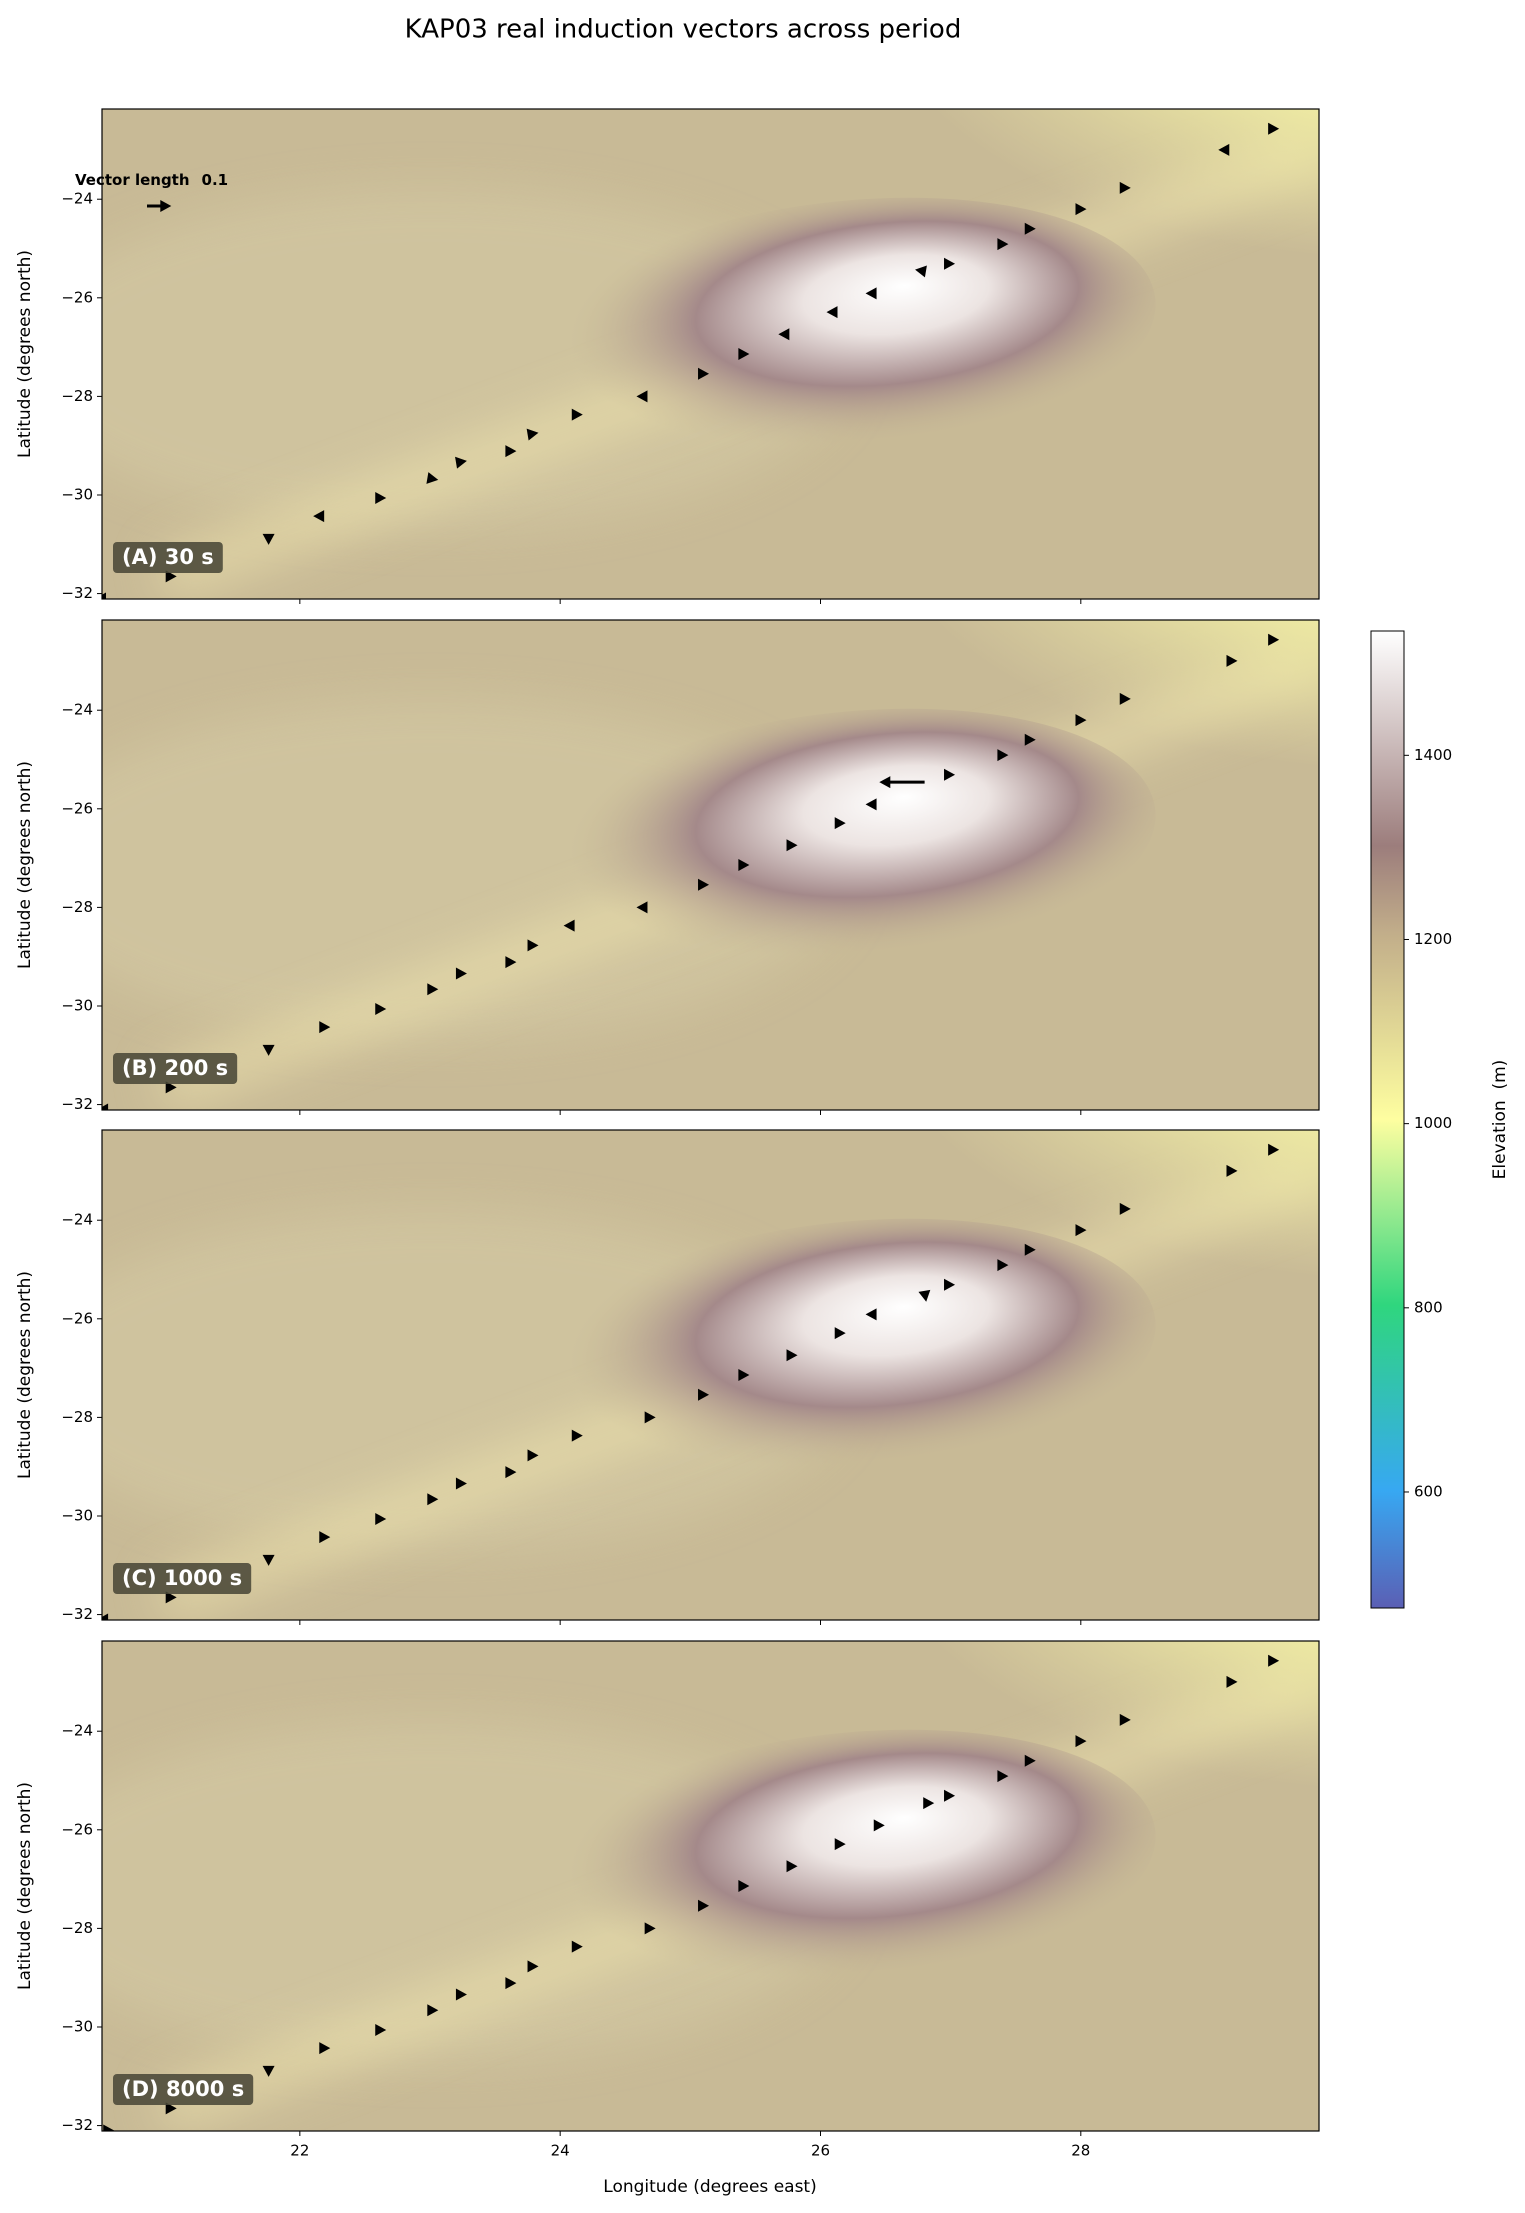 The image size is (1525, 2213). I want to click on reference-text: Vector length, so click(132, 180).